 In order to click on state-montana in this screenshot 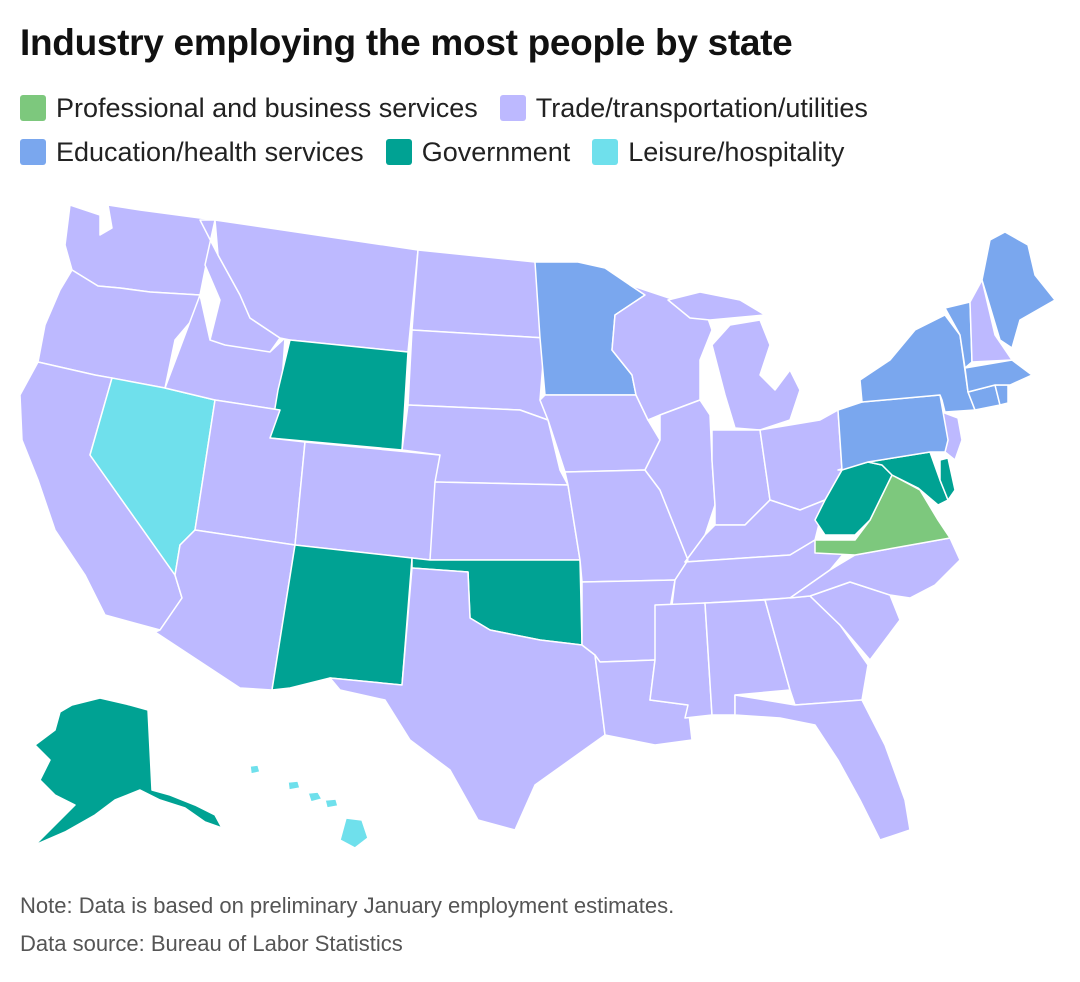, I will do `click(316, 286)`.